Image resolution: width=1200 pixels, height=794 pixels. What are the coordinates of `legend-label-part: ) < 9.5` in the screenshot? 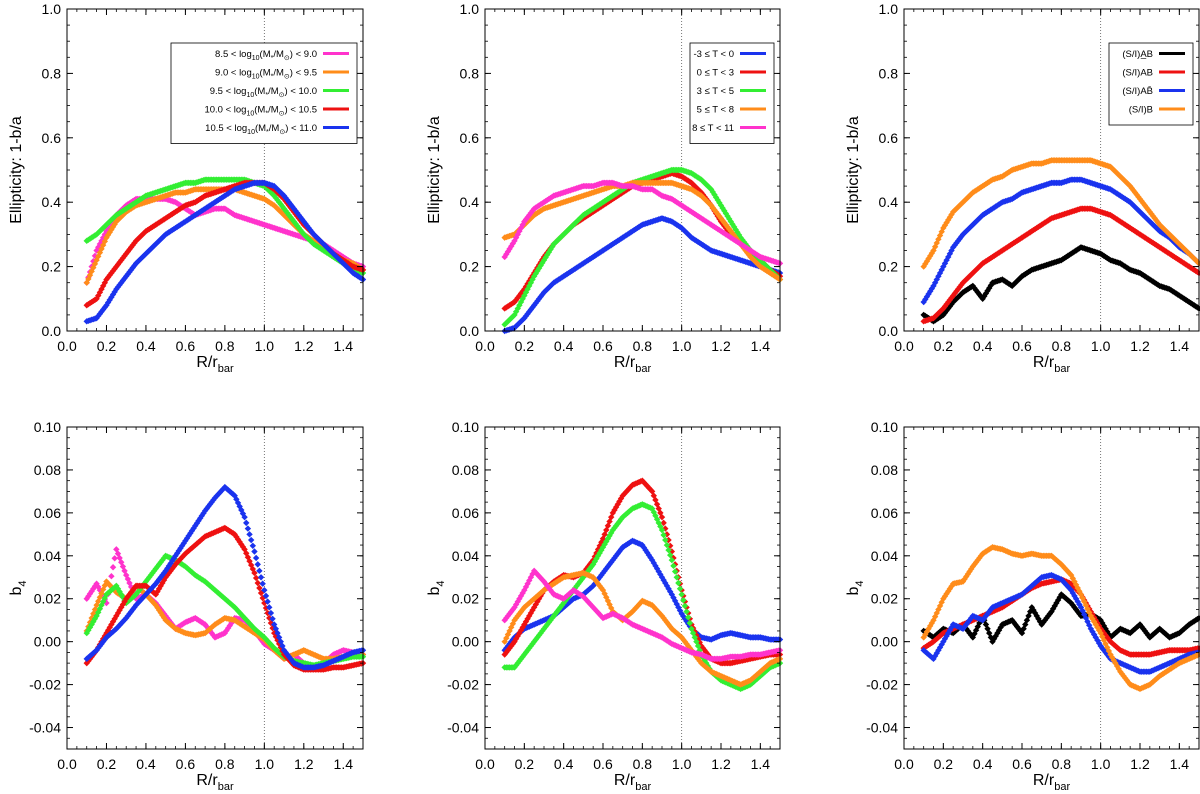 It's located at (303, 73).